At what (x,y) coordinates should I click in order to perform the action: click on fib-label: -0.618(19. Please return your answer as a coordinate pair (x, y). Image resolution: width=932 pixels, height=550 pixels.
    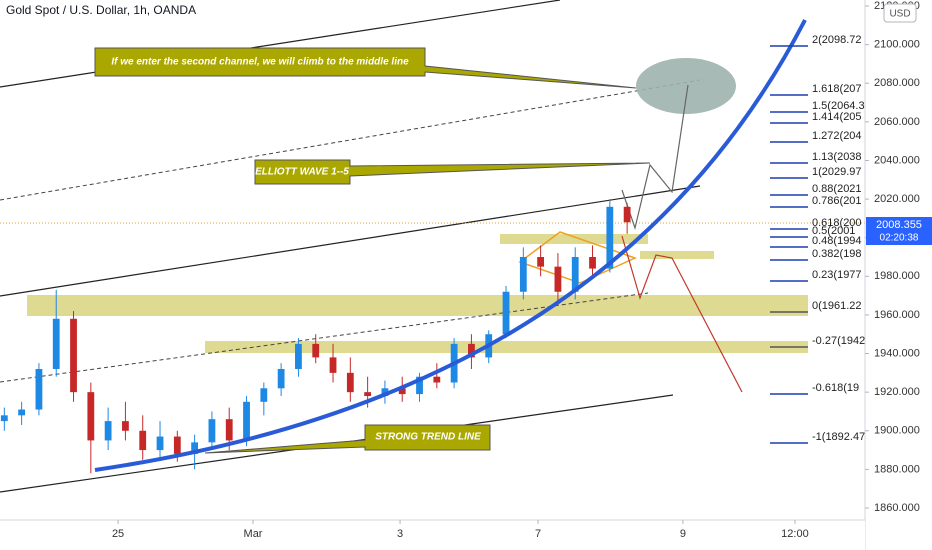
    Looking at the image, I should click on (835, 388).